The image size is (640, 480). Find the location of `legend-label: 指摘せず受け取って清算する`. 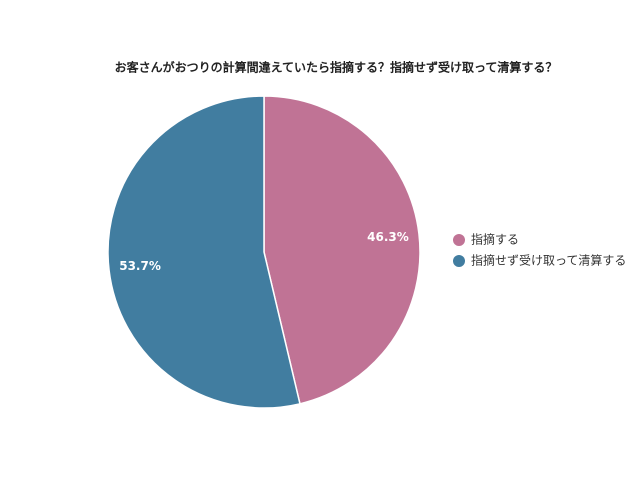

legend-label: 指摘せず受け取って清算する is located at coordinates (548, 260).